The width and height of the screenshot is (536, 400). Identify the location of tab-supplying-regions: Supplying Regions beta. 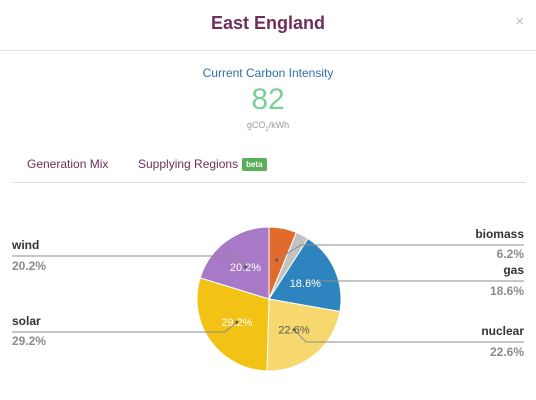
(202, 164).